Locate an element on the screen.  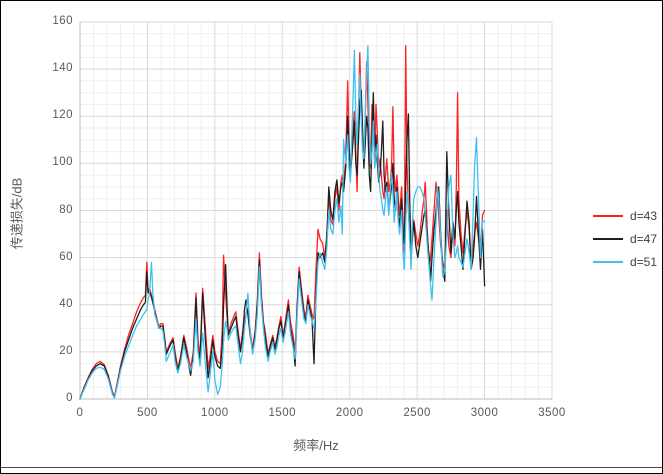
legend-label: d=51 is located at coordinates (644, 261).